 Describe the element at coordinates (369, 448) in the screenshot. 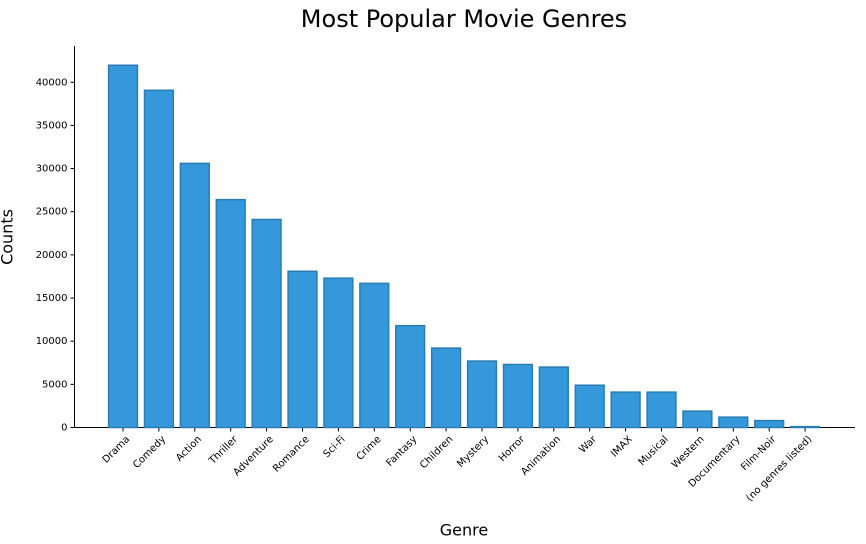

I see `x-tick-label: Crime` at that location.